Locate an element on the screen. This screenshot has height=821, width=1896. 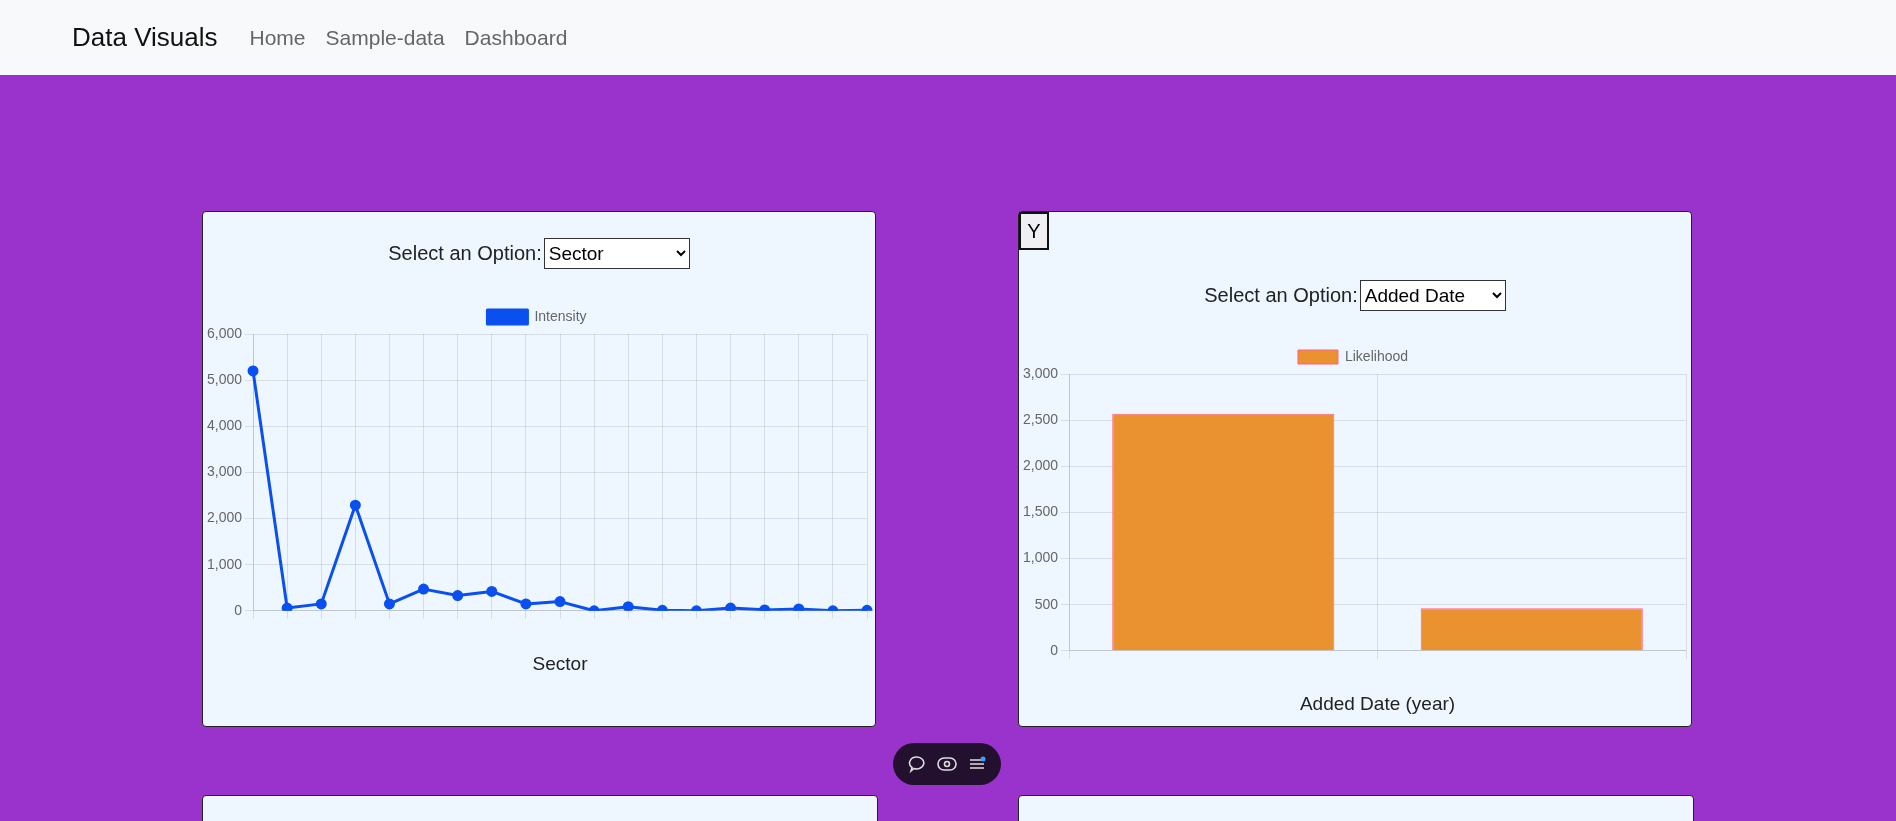
text: Added Date is located at coordinates (1432, 295).